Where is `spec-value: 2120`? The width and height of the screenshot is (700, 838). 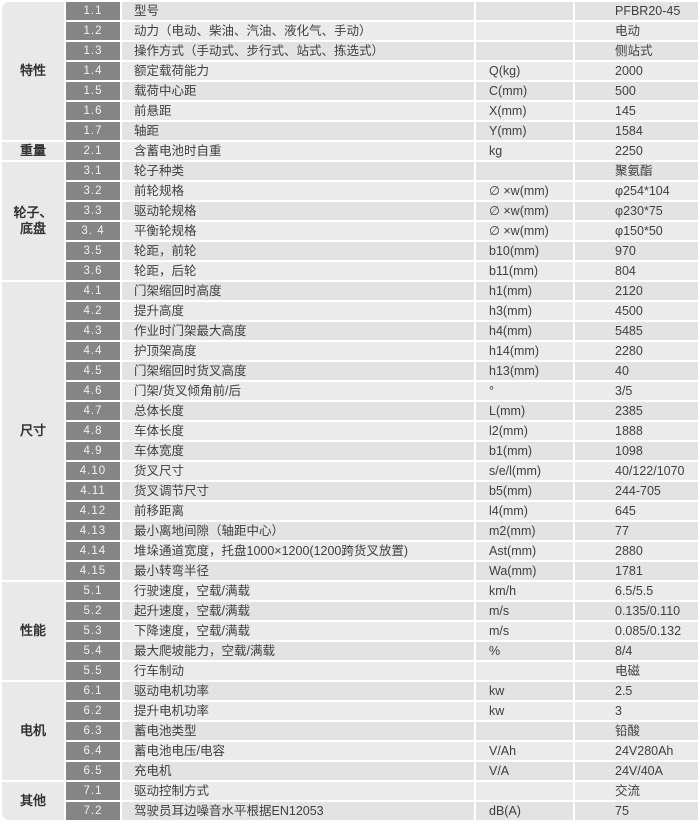
spec-value: 2120 is located at coordinates (636, 291).